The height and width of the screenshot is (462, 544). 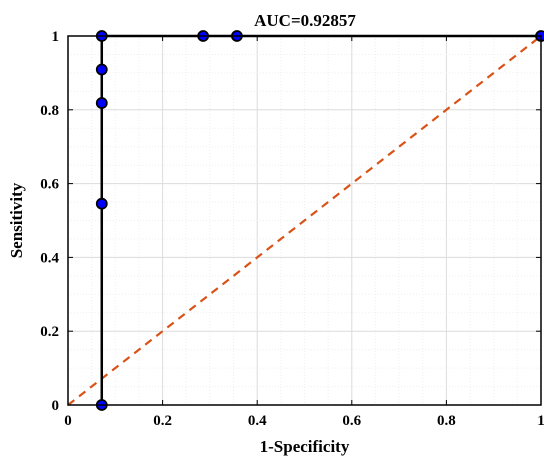 What do you see at coordinates (68, 421) in the screenshot?
I see `x-tick-label: 0` at bounding box center [68, 421].